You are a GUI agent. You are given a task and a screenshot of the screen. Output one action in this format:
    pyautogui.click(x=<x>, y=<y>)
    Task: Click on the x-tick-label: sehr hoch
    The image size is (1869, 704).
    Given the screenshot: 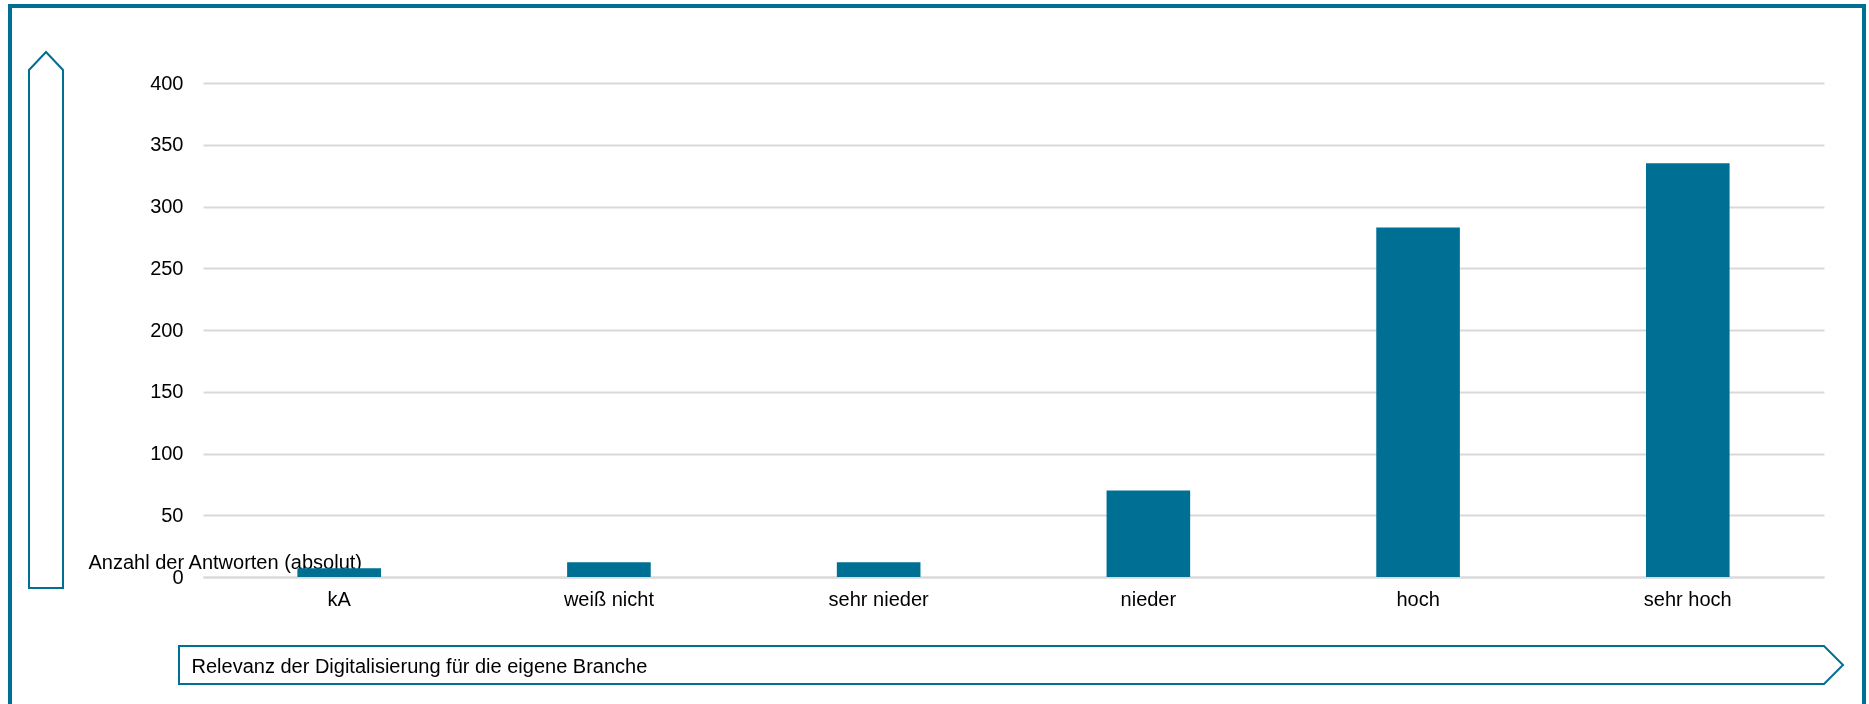 What is the action you would take?
    pyautogui.click(x=1687, y=598)
    